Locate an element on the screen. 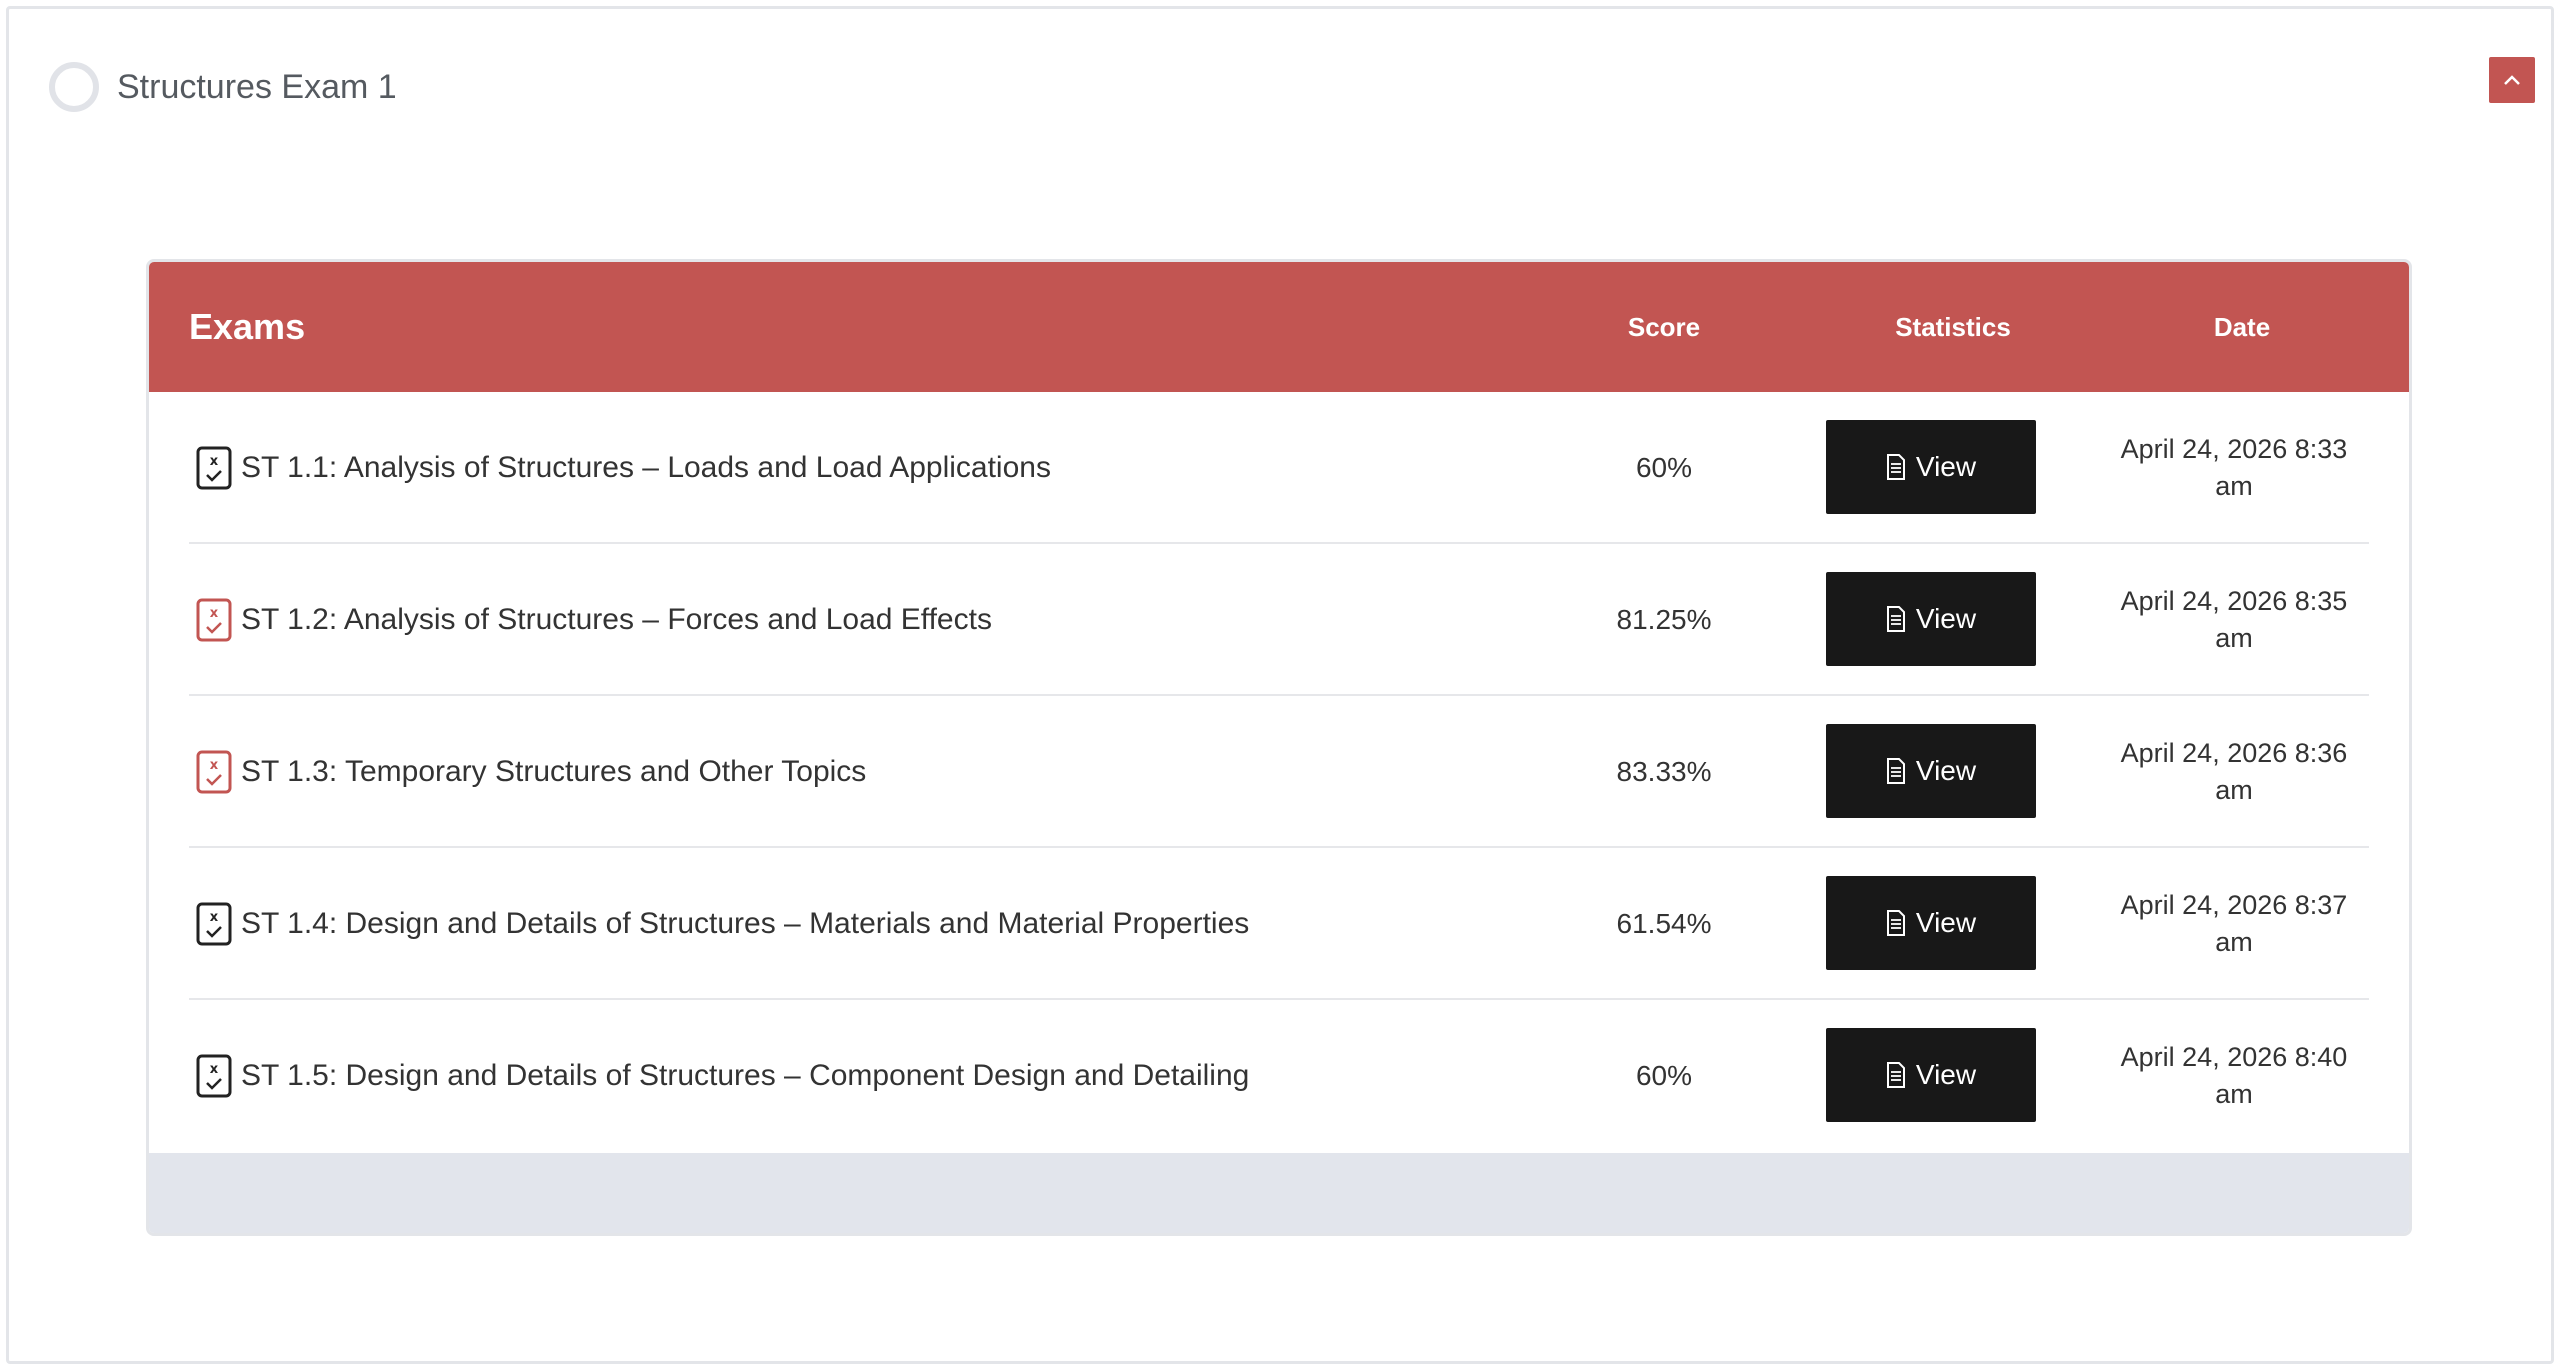  header-score: Score is located at coordinates (1664, 326).